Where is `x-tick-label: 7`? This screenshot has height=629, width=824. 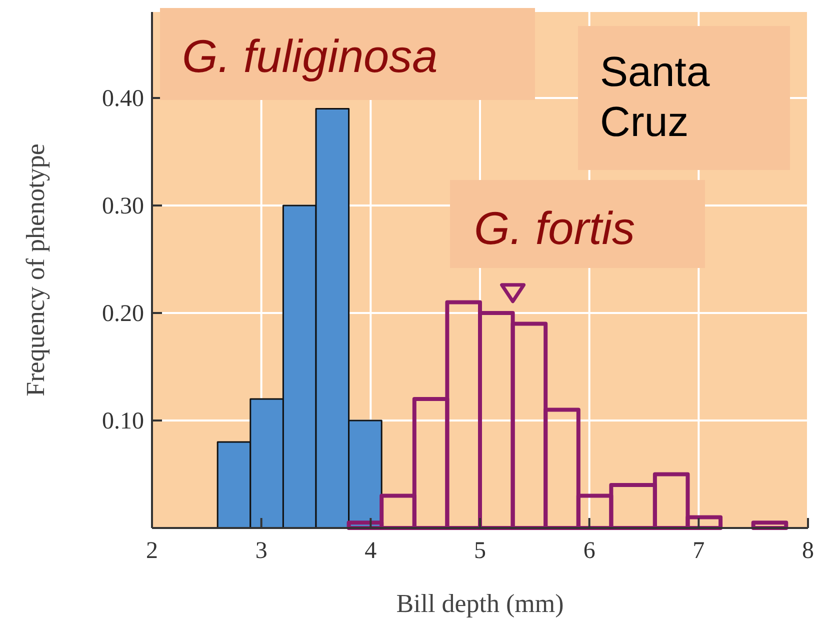
x-tick-label: 7 is located at coordinates (698, 551).